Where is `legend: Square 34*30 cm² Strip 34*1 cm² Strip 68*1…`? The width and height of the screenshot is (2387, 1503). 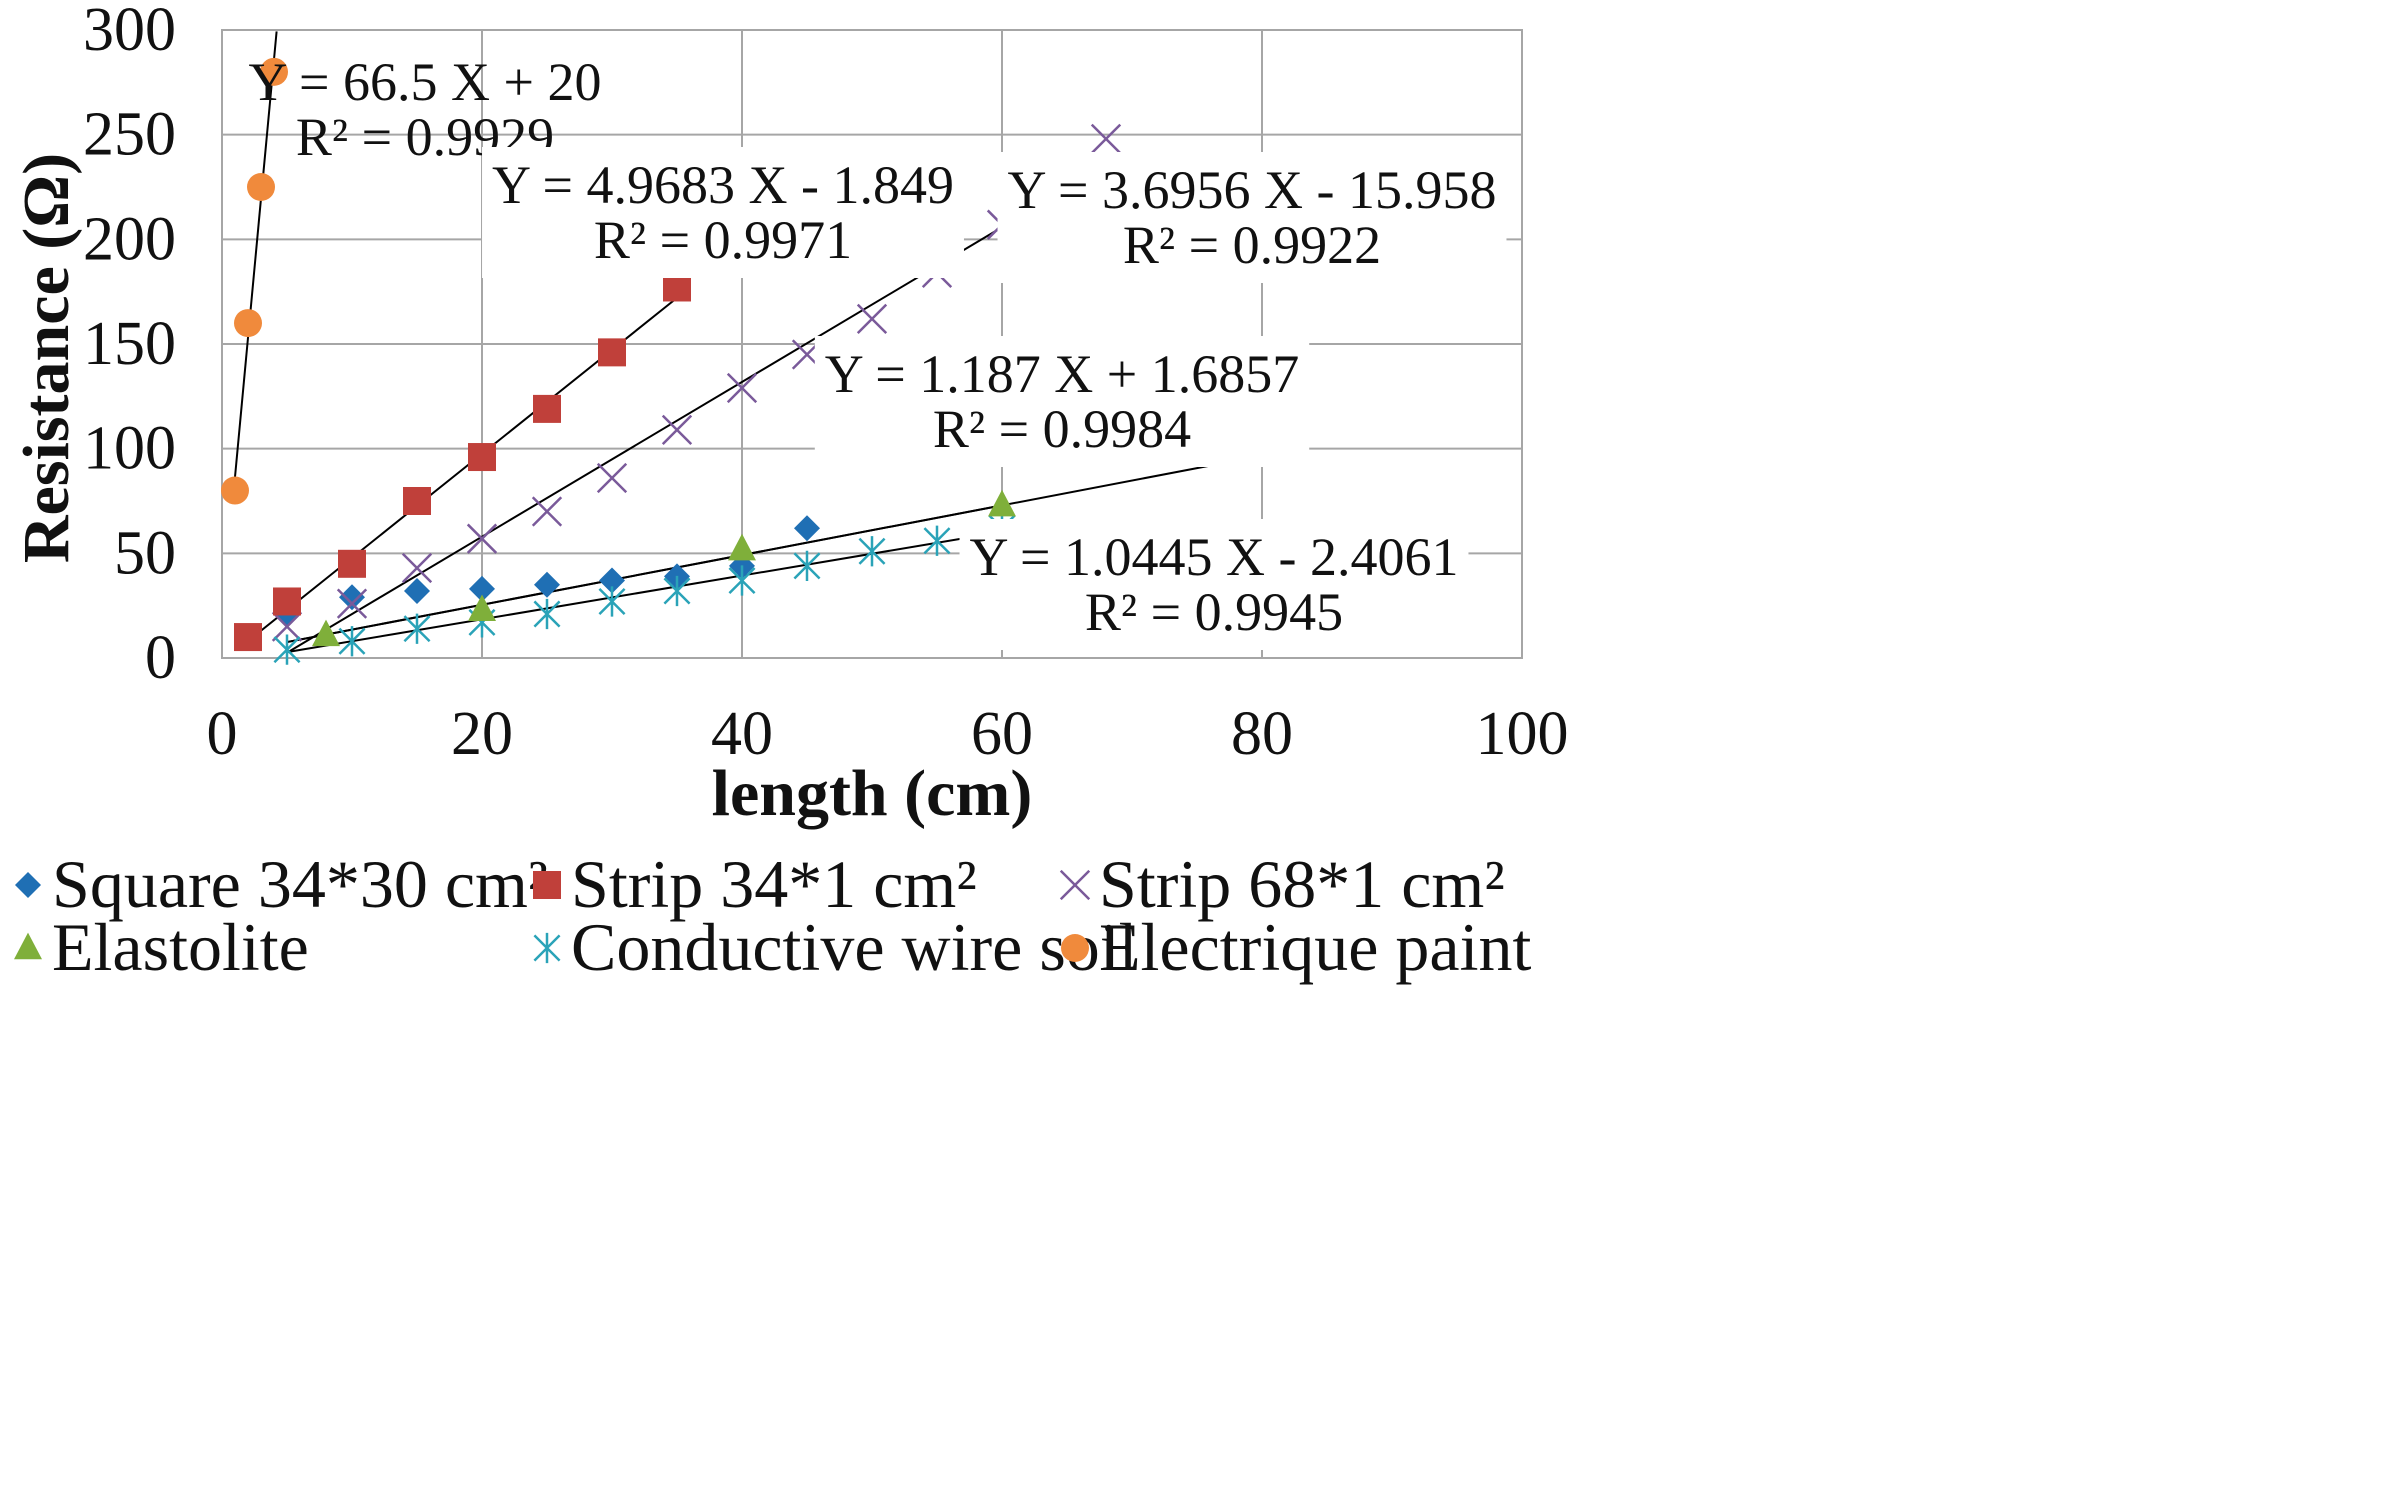
legend: Square 34*30 cm² Strip 34*1 cm² Strip 68*1… is located at coordinates (772, 915).